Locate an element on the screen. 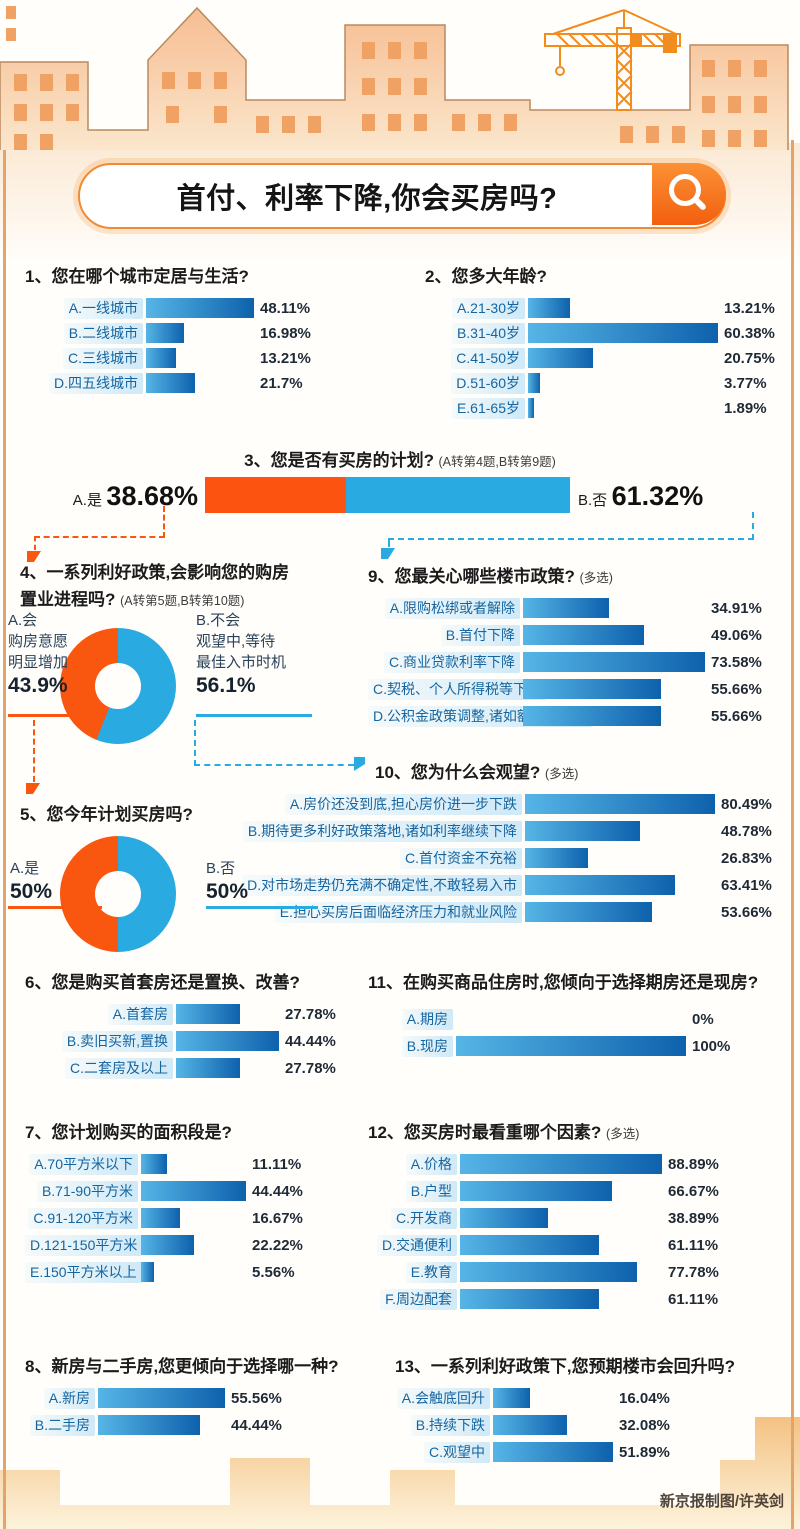  q3-stacked-bar is located at coordinates (387, 495).